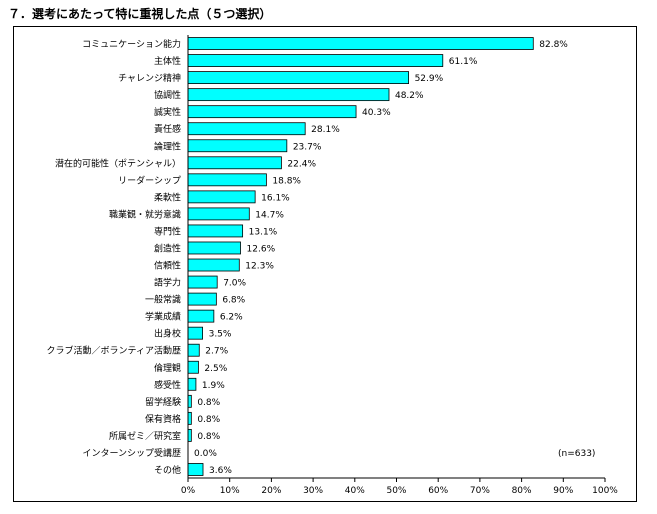 The width and height of the screenshot is (657, 514). What do you see at coordinates (463, 62) in the screenshot?
I see `data-label: 61.1%` at bounding box center [463, 62].